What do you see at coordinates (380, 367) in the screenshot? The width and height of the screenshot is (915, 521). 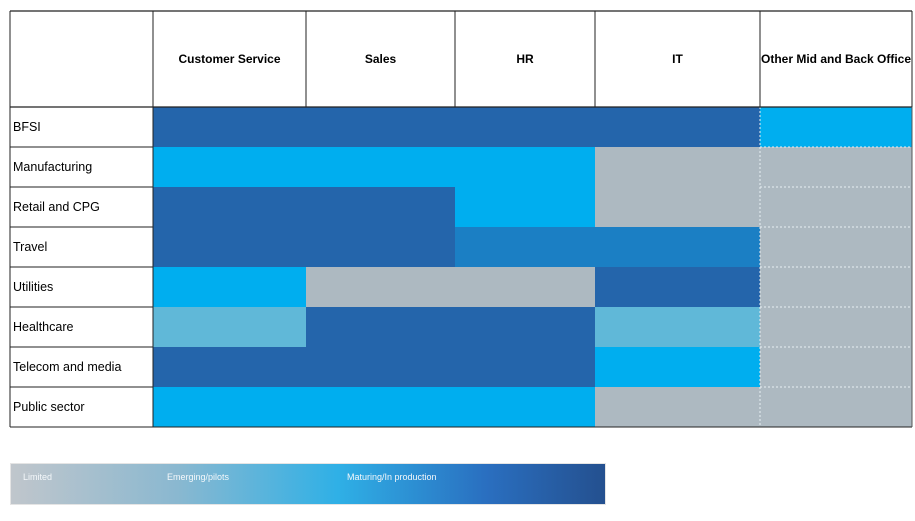 I see `cell-telecom-and-media-sales` at bounding box center [380, 367].